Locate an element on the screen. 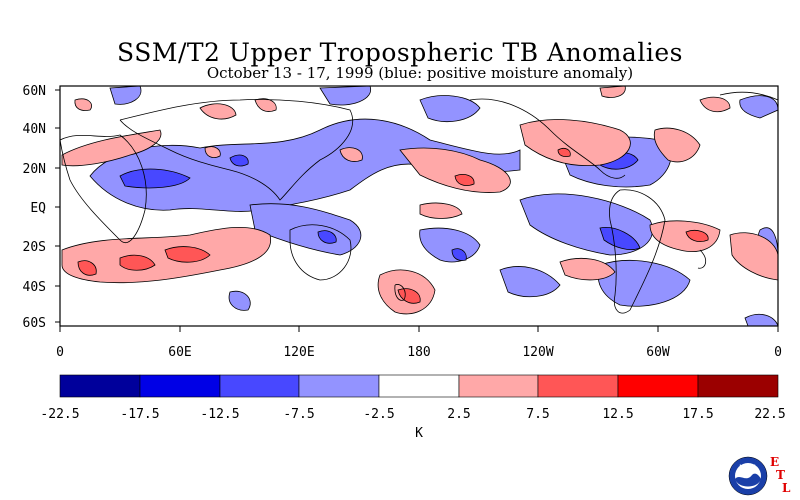 Image resolution: width=800 pixels, height=500 pixels. x-tick-label: 60W is located at coordinates (658, 352).